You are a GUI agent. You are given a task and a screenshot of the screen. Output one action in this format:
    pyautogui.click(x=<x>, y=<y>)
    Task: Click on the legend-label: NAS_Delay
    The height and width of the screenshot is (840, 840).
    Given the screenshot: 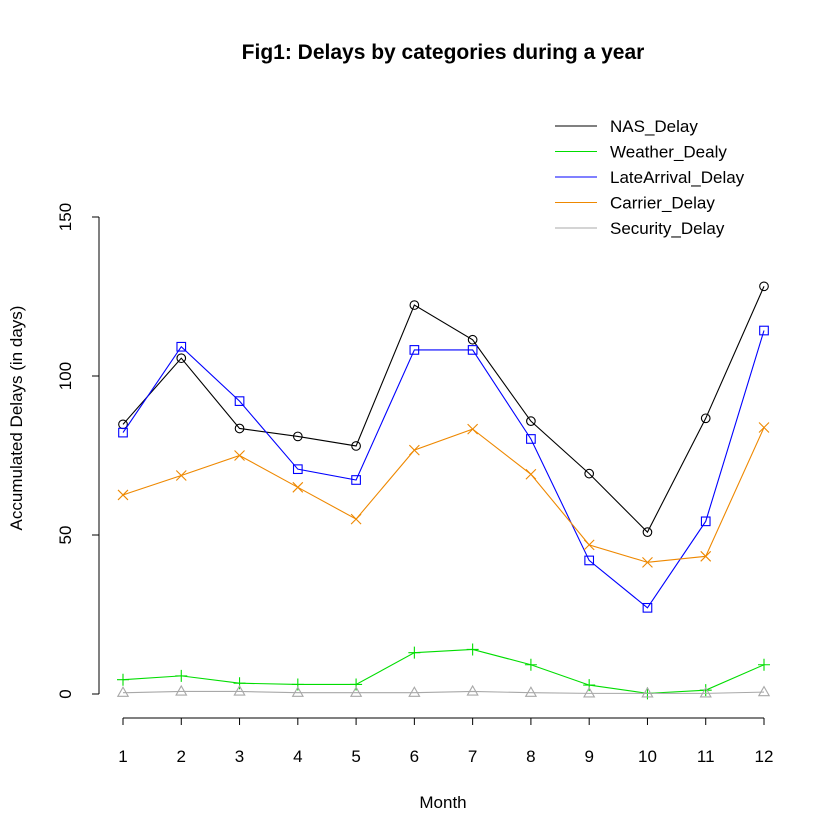 What is the action you would take?
    pyautogui.click(x=654, y=126)
    